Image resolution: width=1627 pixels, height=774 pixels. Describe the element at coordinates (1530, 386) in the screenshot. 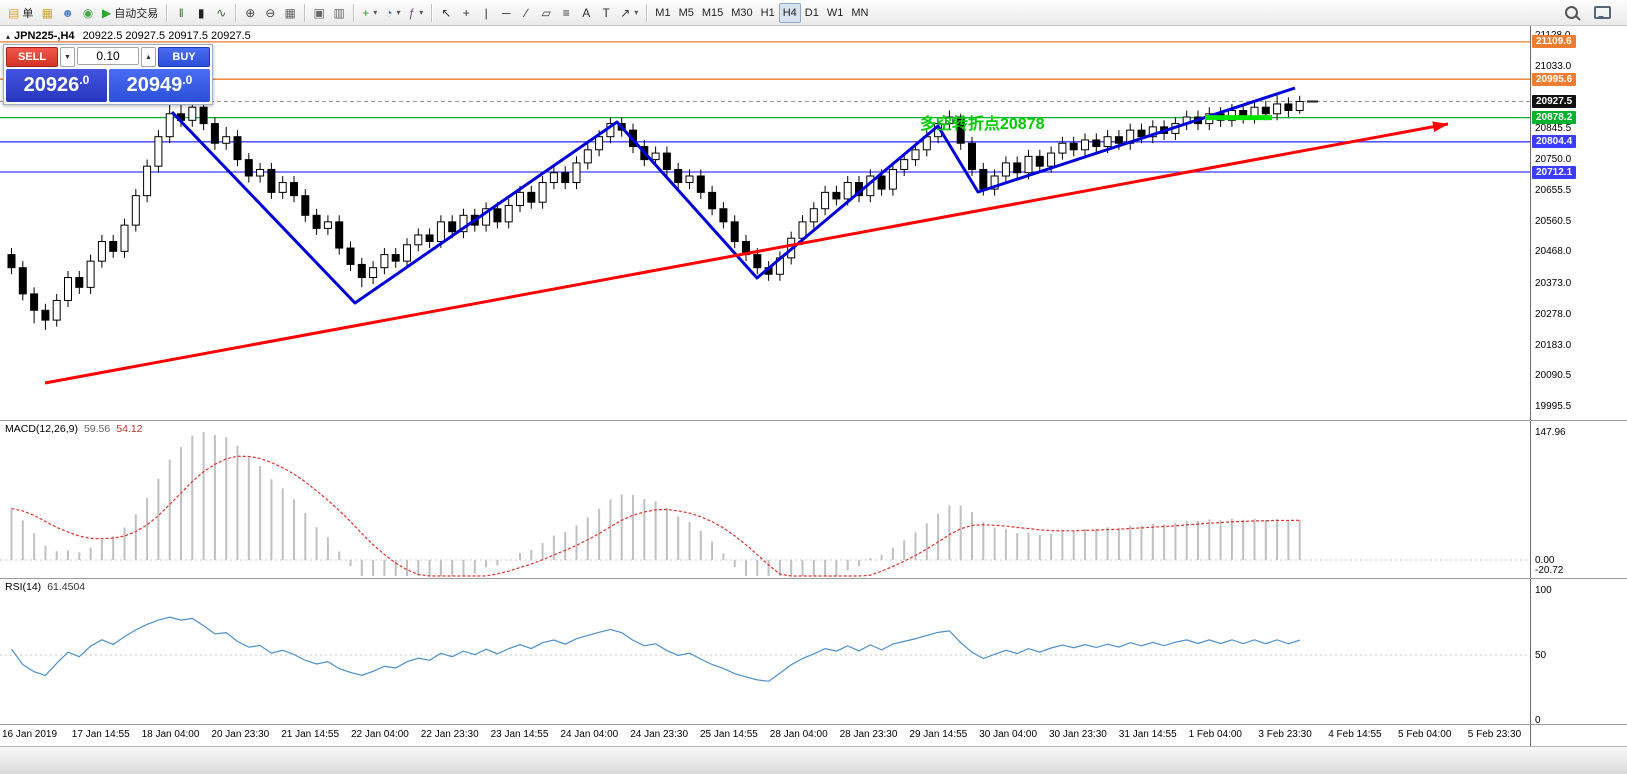

I see `axis-border` at that location.